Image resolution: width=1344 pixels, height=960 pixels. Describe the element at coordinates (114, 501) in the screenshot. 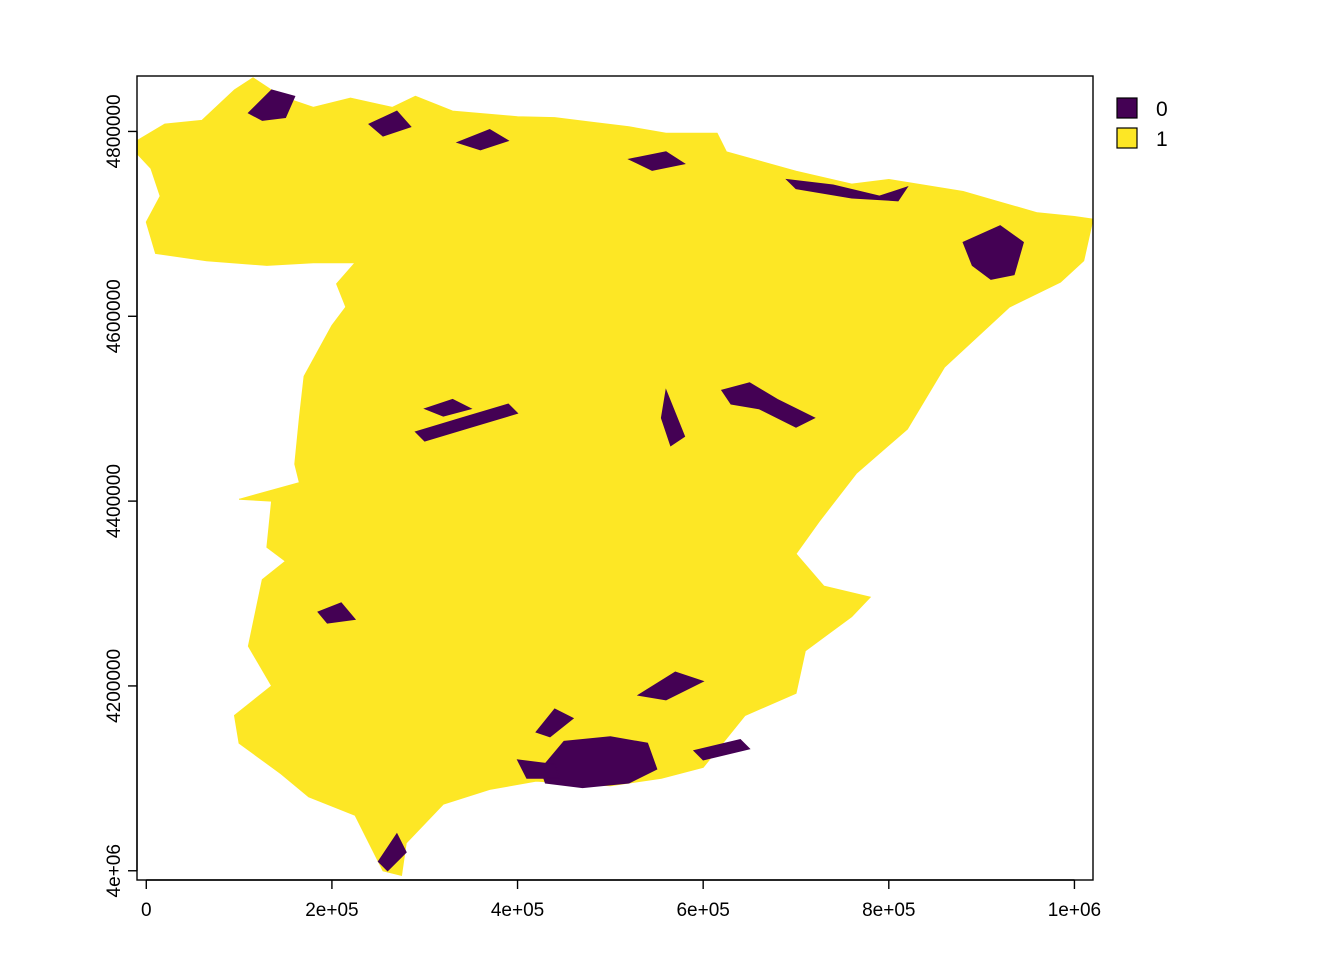

I see `y-tick-label: 4400000` at that location.